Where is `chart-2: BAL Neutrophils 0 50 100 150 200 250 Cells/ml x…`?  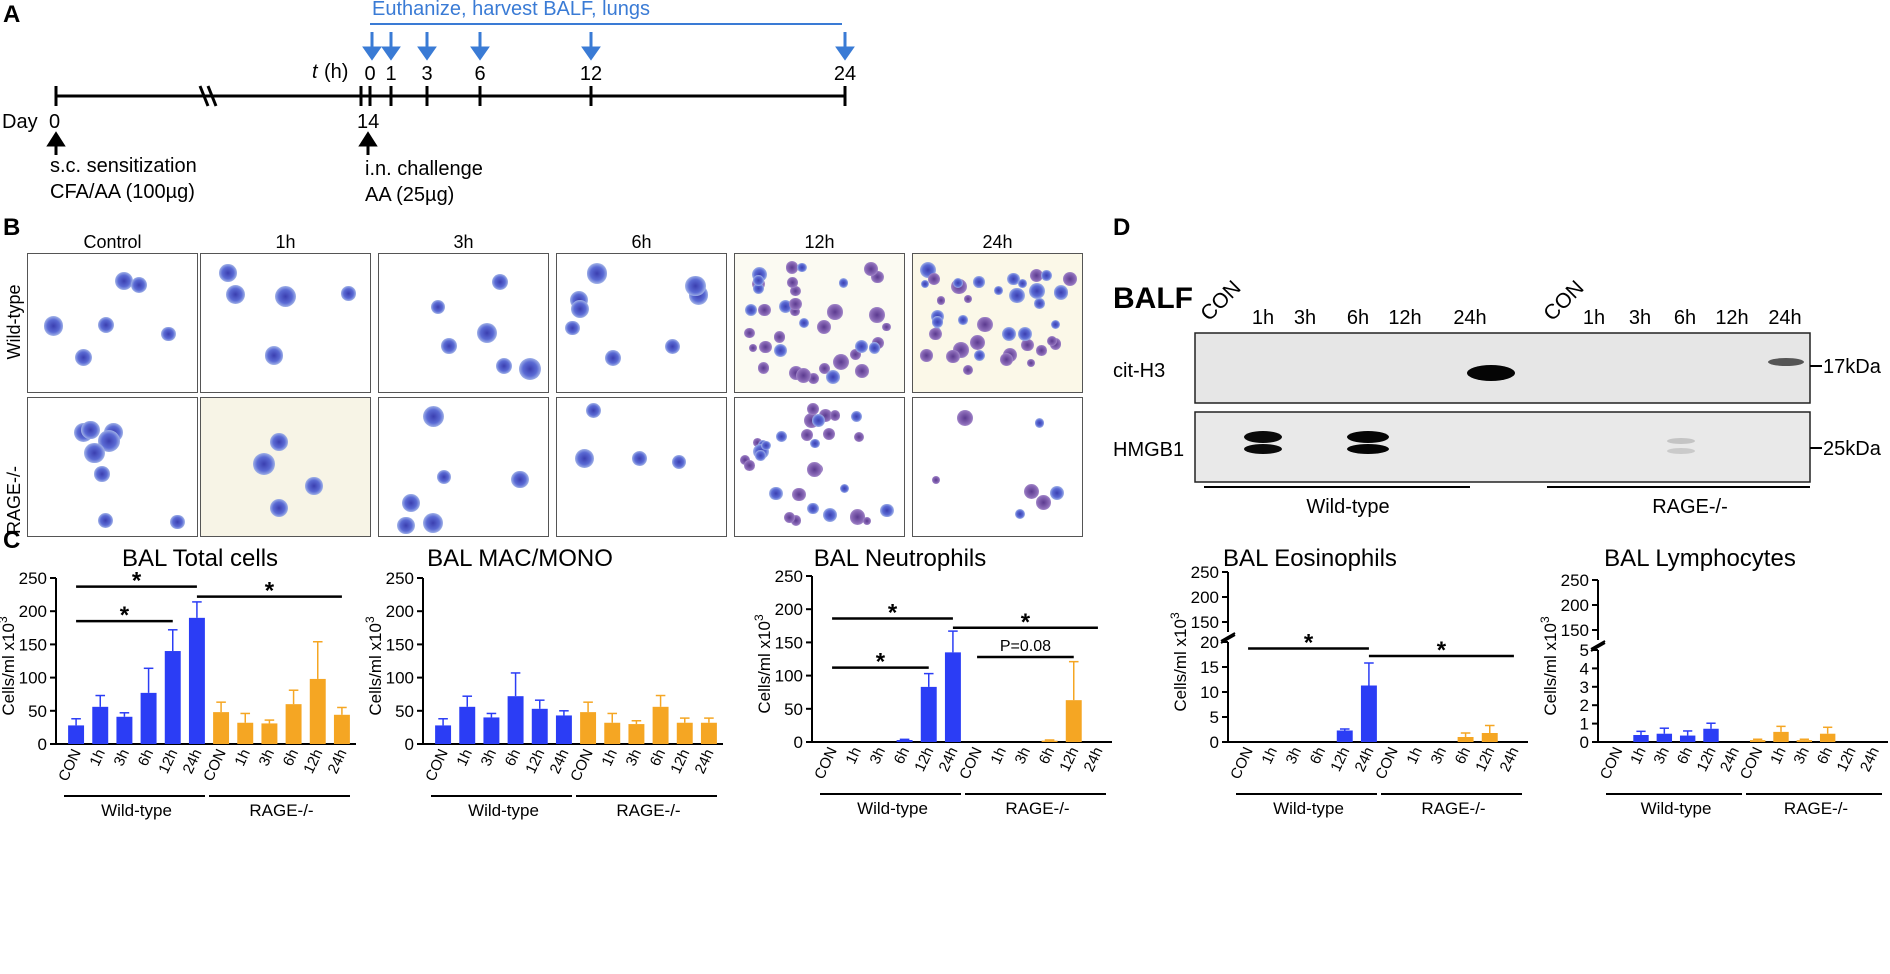
chart-2: BAL Neutrophils 0 50 100 150 200 250 Cells/ml x… is located at coordinates (932, 681).